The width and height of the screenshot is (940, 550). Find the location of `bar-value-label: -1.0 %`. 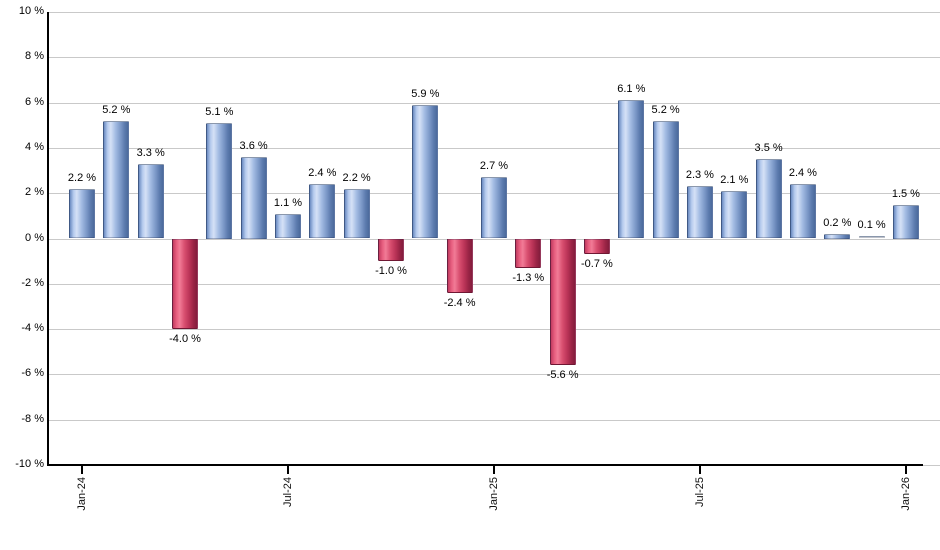

bar-value-label: -1.0 % is located at coordinates (391, 271).